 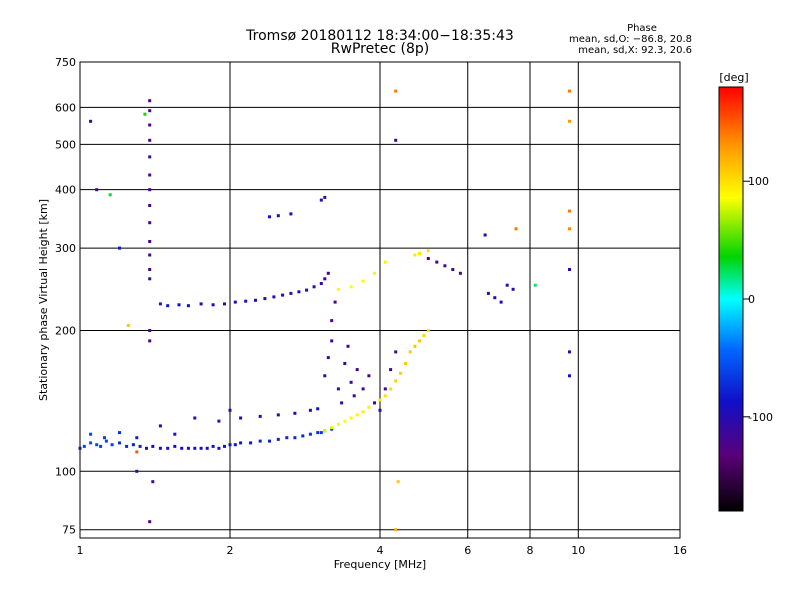 I want to click on x-tick-label: 16, so click(x=680, y=550).